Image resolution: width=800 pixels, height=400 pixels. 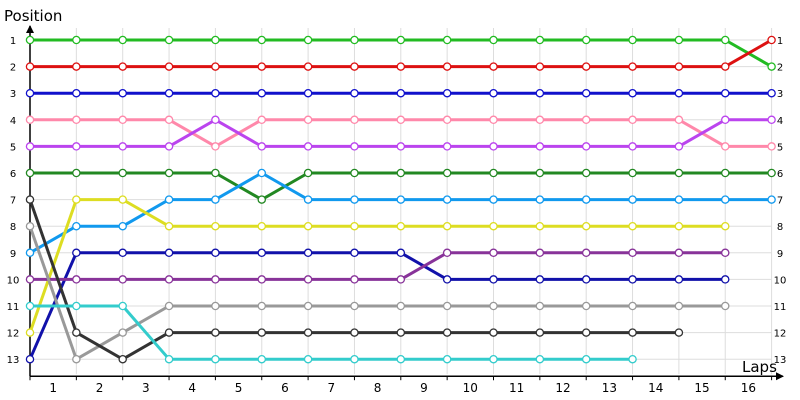 What do you see at coordinates (780, 121) in the screenshot?
I see `y-tick-label-right: 4` at bounding box center [780, 121].